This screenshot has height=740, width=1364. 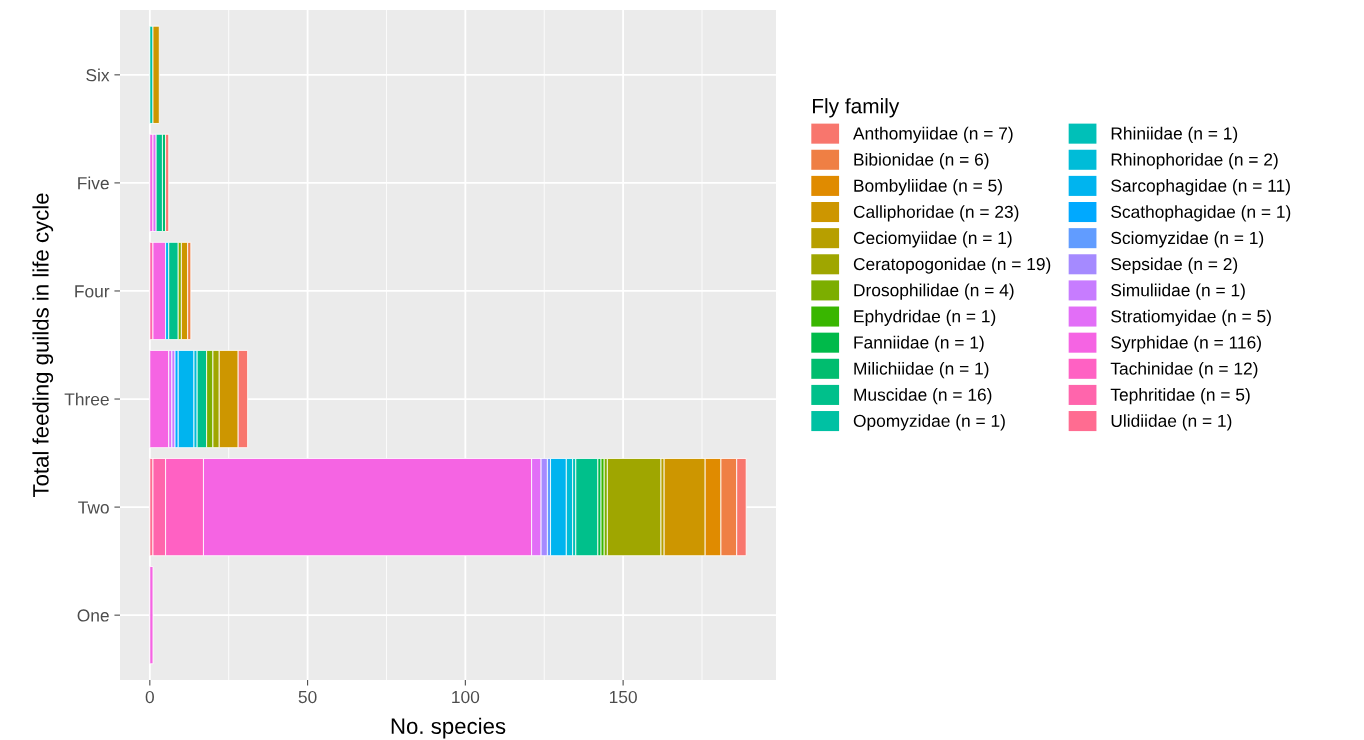 What do you see at coordinates (98, 75) in the screenshot?
I see `y-tick-label: Six` at bounding box center [98, 75].